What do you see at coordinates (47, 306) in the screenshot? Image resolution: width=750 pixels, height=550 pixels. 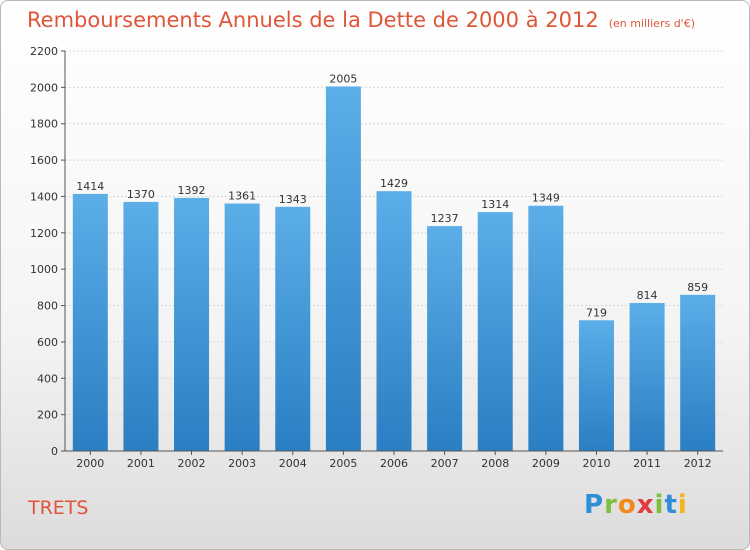 I see `y-tick-label: 800` at bounding box center [47, 306].